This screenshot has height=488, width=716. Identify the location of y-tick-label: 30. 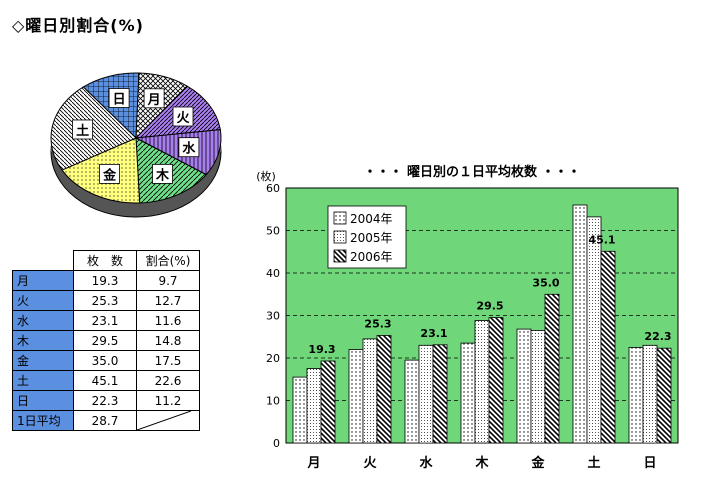
(273, 316).